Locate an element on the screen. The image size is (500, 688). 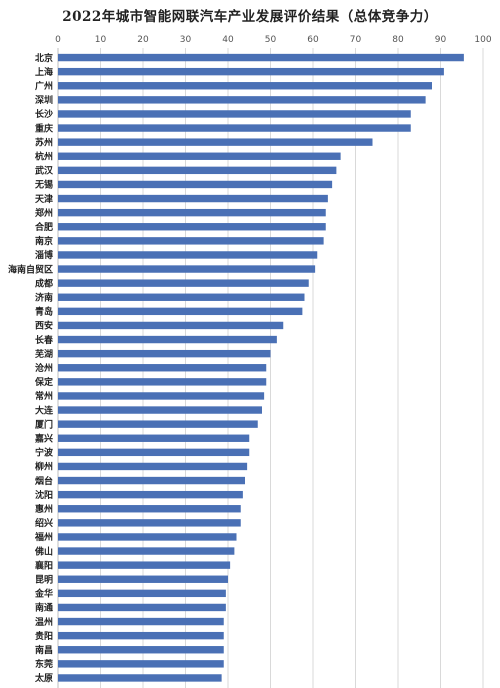
category-label: 成都 is located at coordinates (44, 283).